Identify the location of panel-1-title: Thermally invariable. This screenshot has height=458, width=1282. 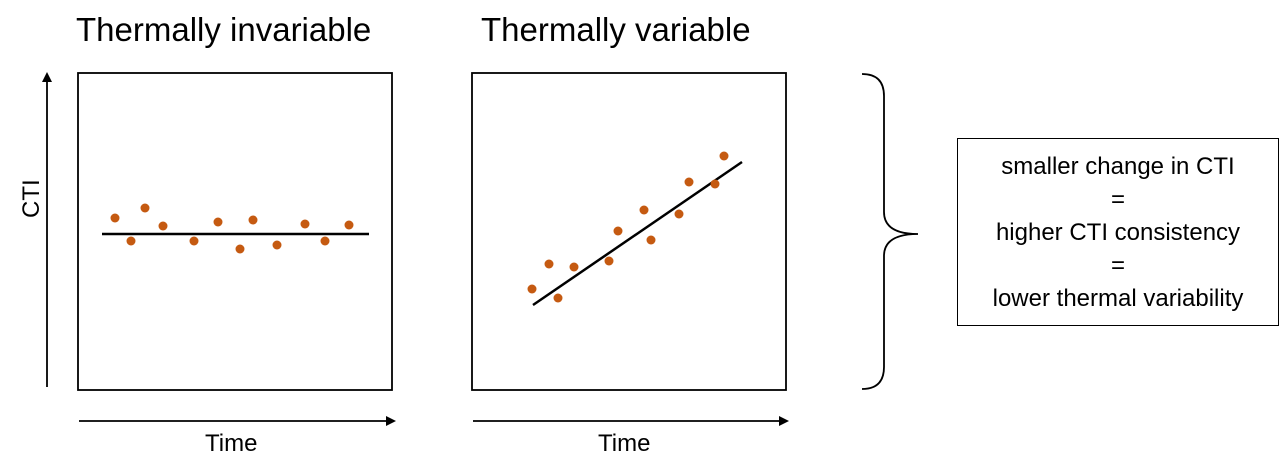
(224, 29).